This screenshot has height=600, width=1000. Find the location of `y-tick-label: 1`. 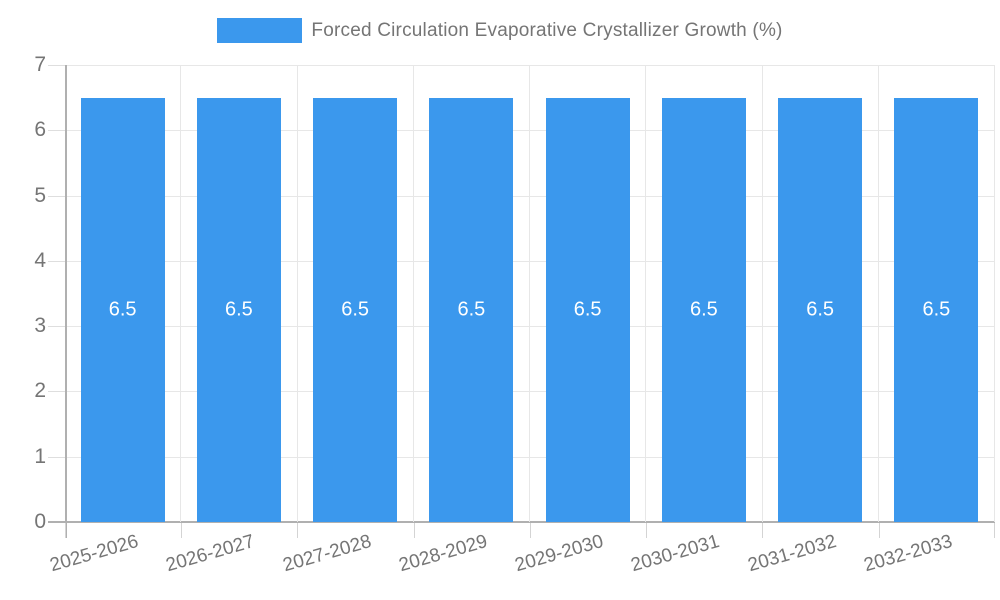

y-tick-label: 1 is located at coordinates (40, 456).